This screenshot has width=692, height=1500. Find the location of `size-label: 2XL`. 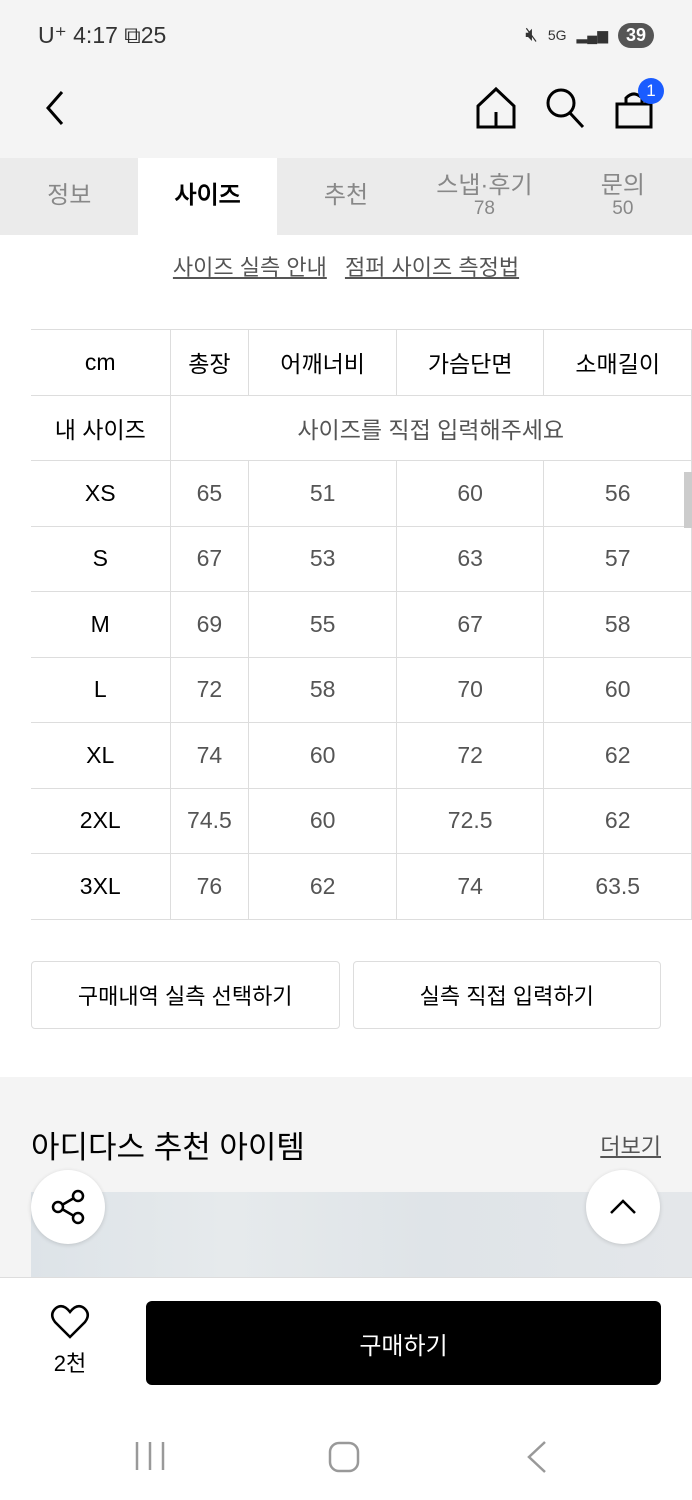

size-label: 2XL is located at coordinates (101, 820).